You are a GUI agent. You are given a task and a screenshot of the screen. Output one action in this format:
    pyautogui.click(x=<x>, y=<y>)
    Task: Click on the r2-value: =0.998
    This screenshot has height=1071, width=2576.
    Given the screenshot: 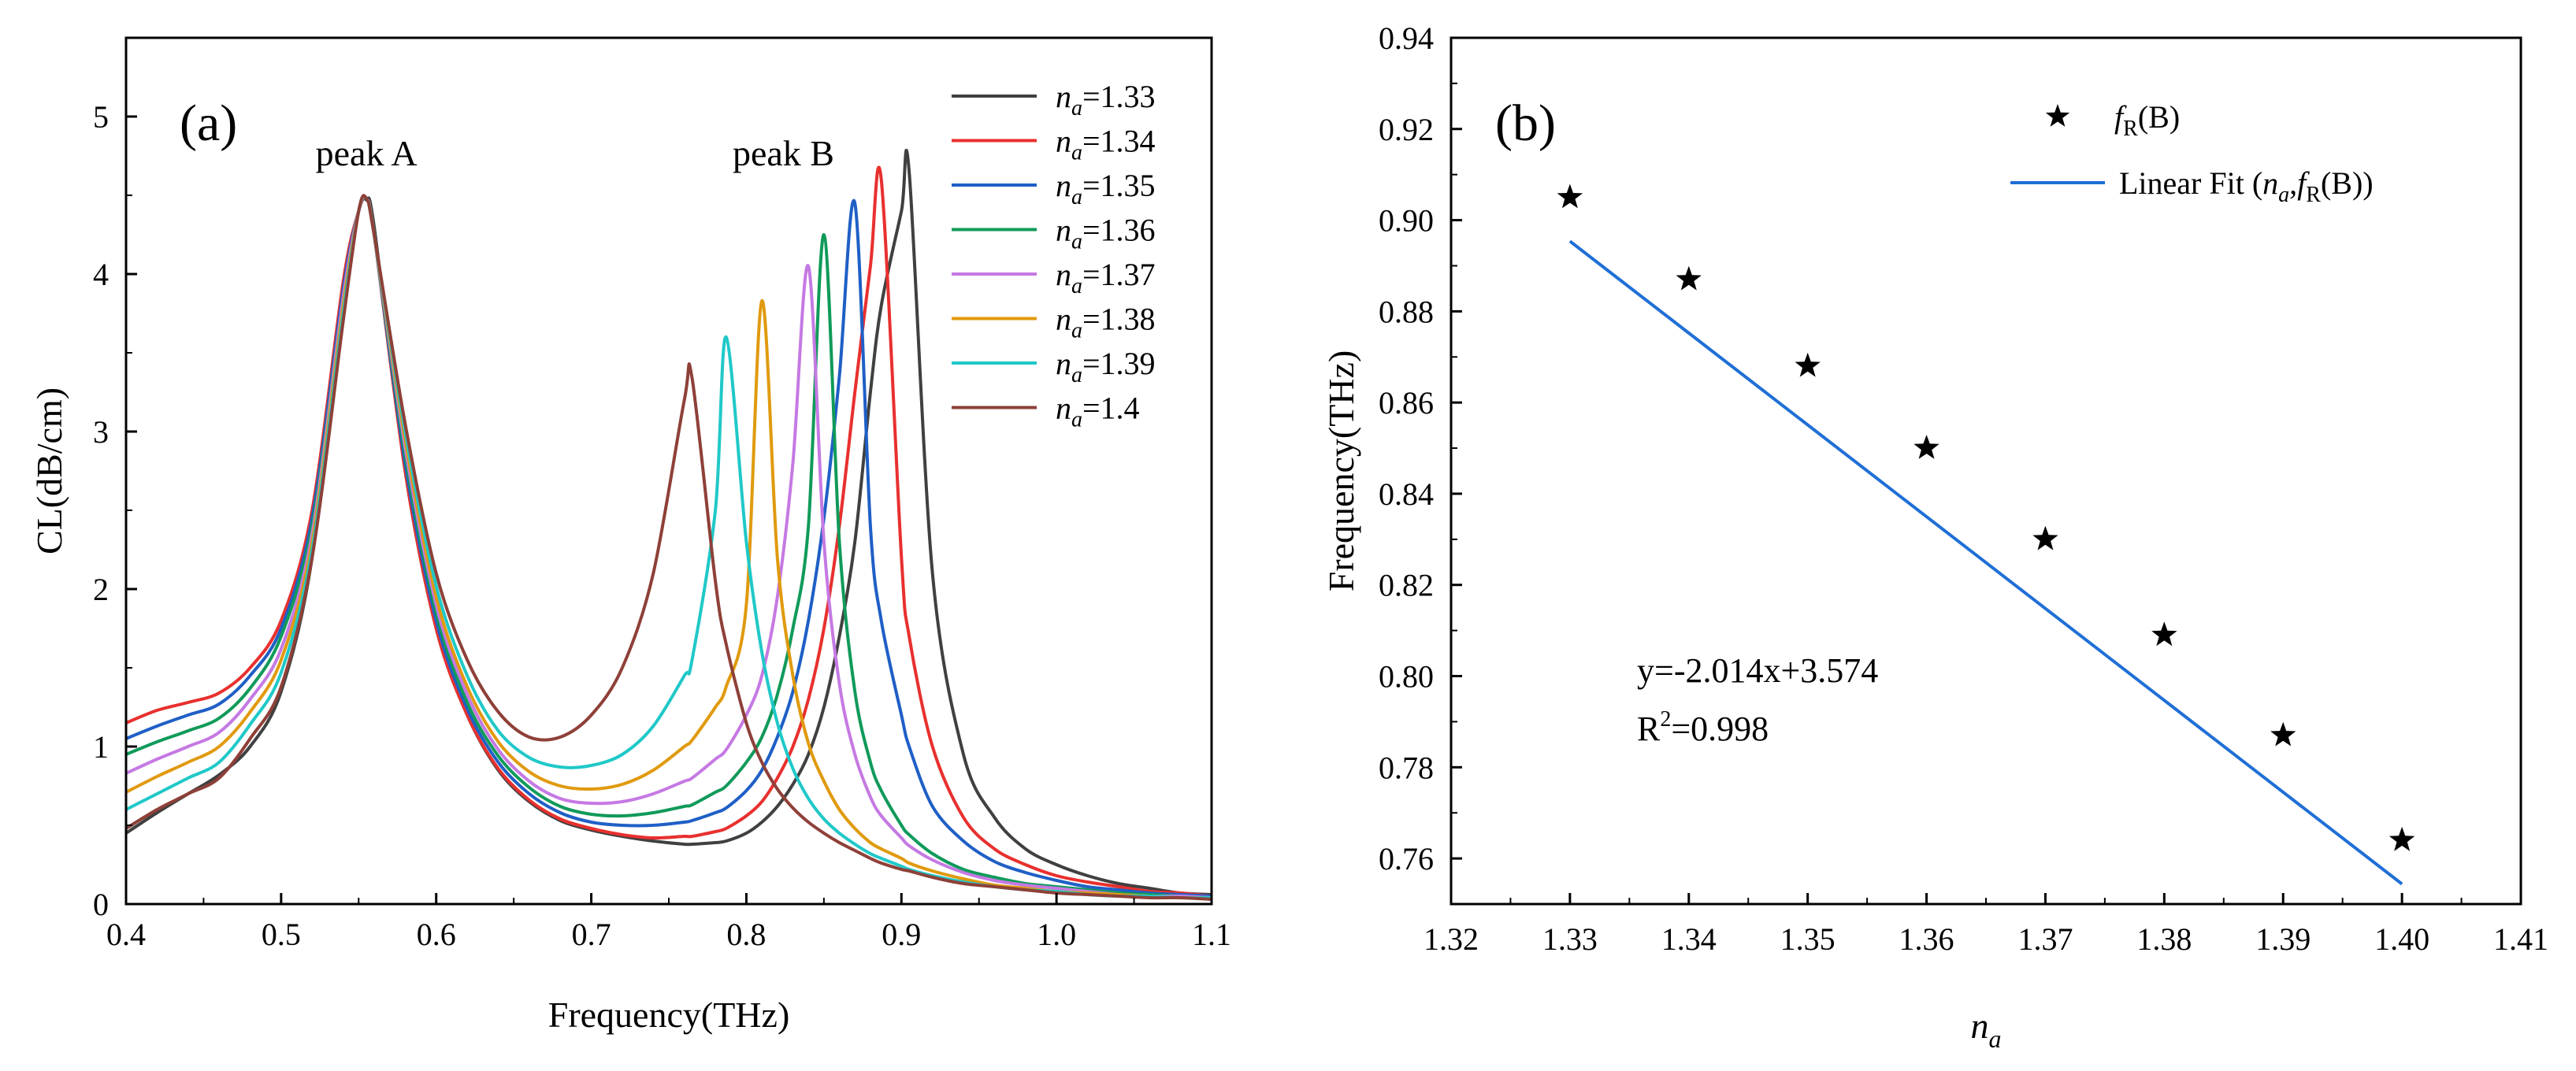 What is the action you would take?
    pyautogui.click(x=1720, y=729)
    